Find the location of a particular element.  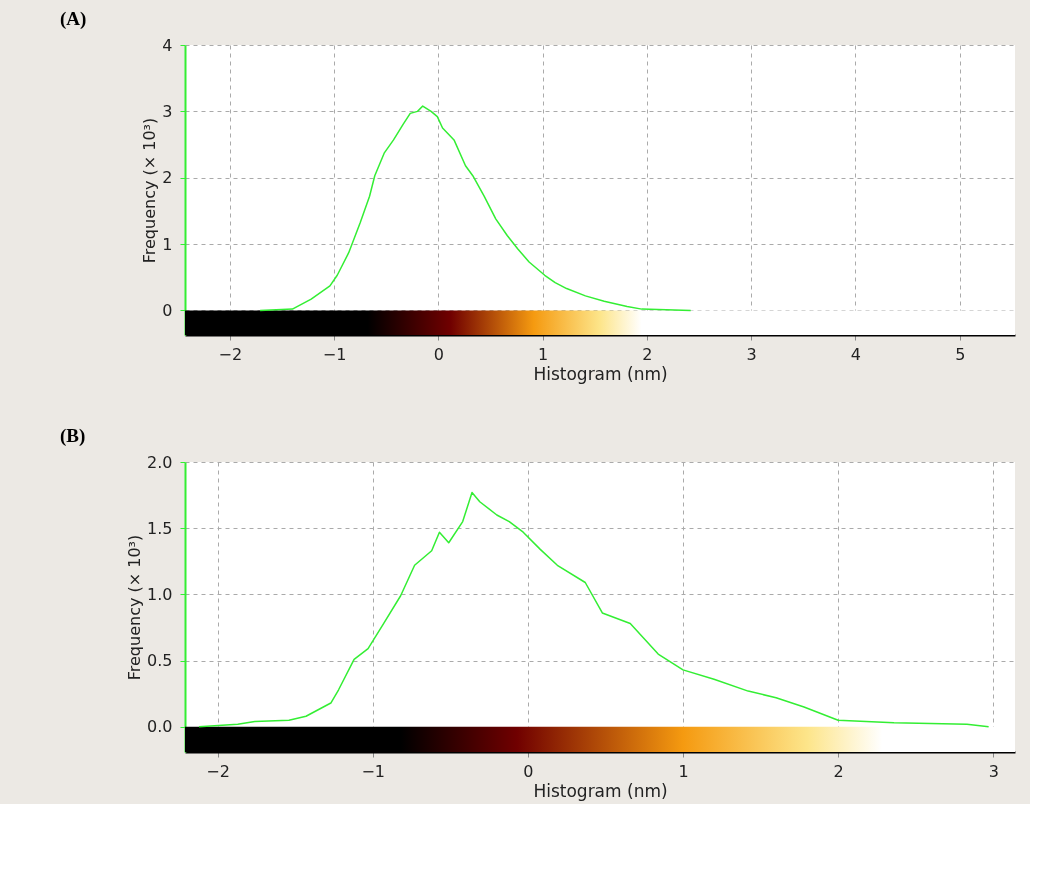

y-tick-label: 1 is located at coordinates (167, 244).